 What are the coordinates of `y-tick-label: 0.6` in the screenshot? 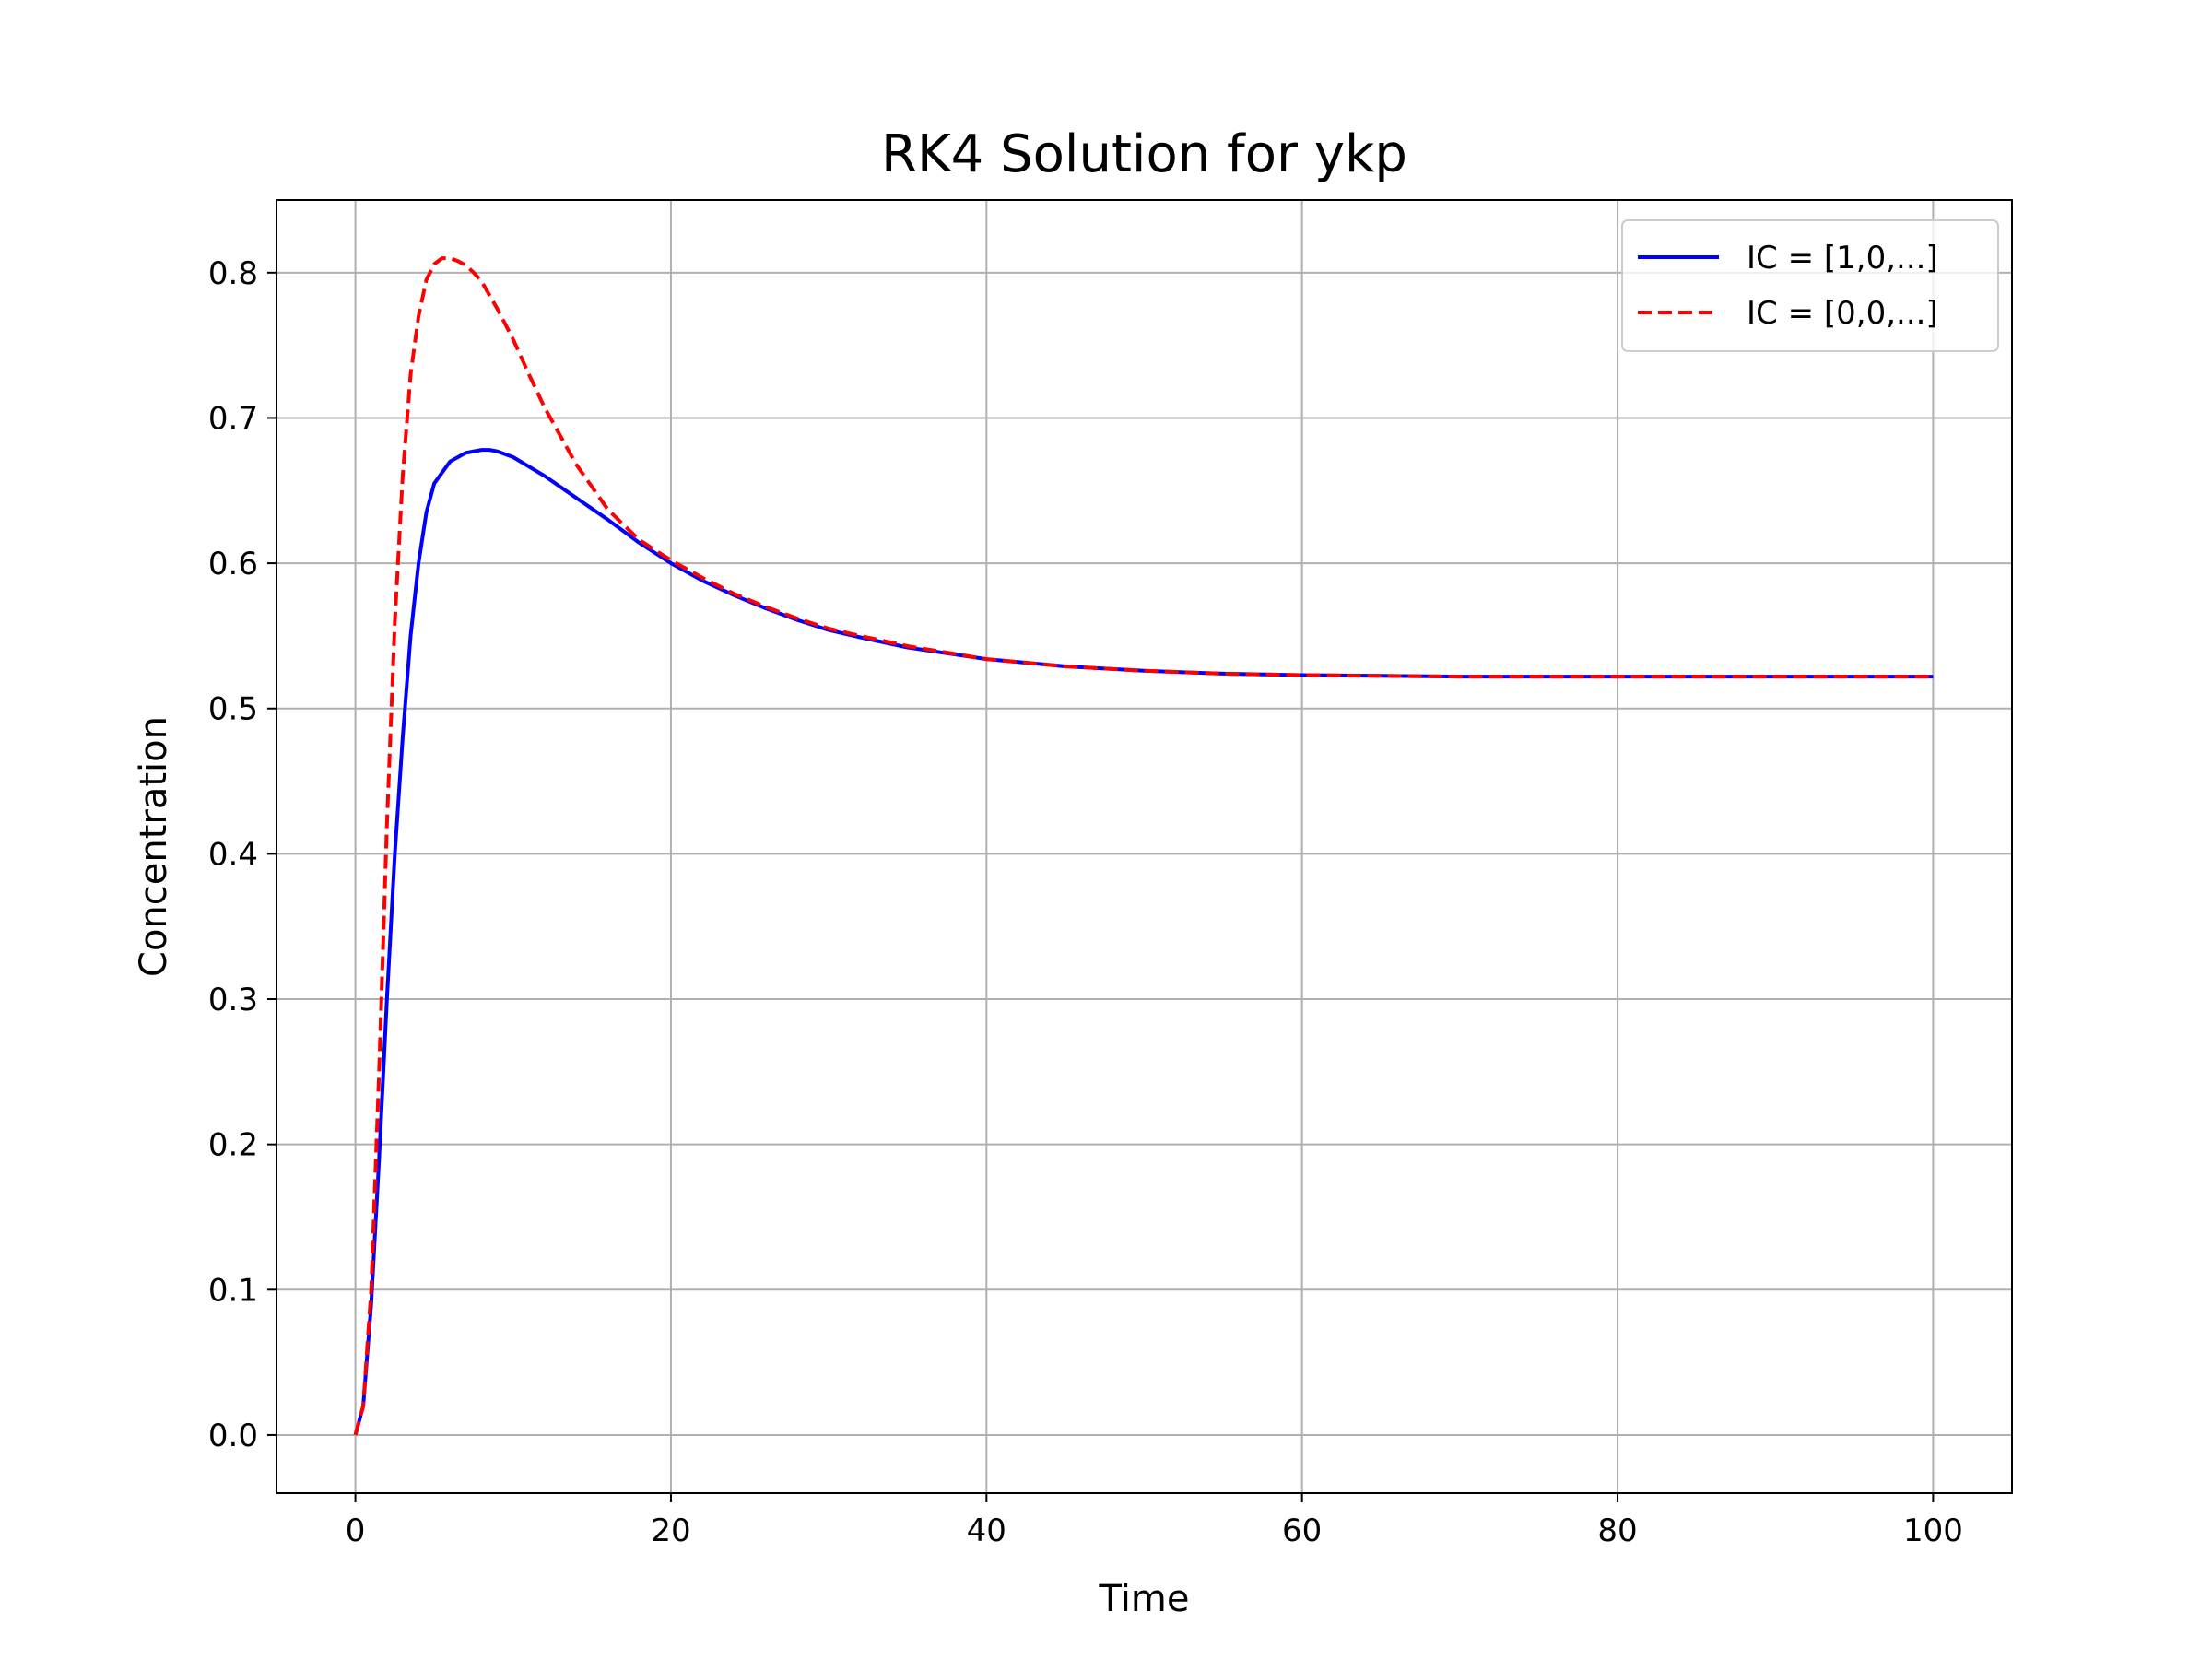 It's located at (233, 564).